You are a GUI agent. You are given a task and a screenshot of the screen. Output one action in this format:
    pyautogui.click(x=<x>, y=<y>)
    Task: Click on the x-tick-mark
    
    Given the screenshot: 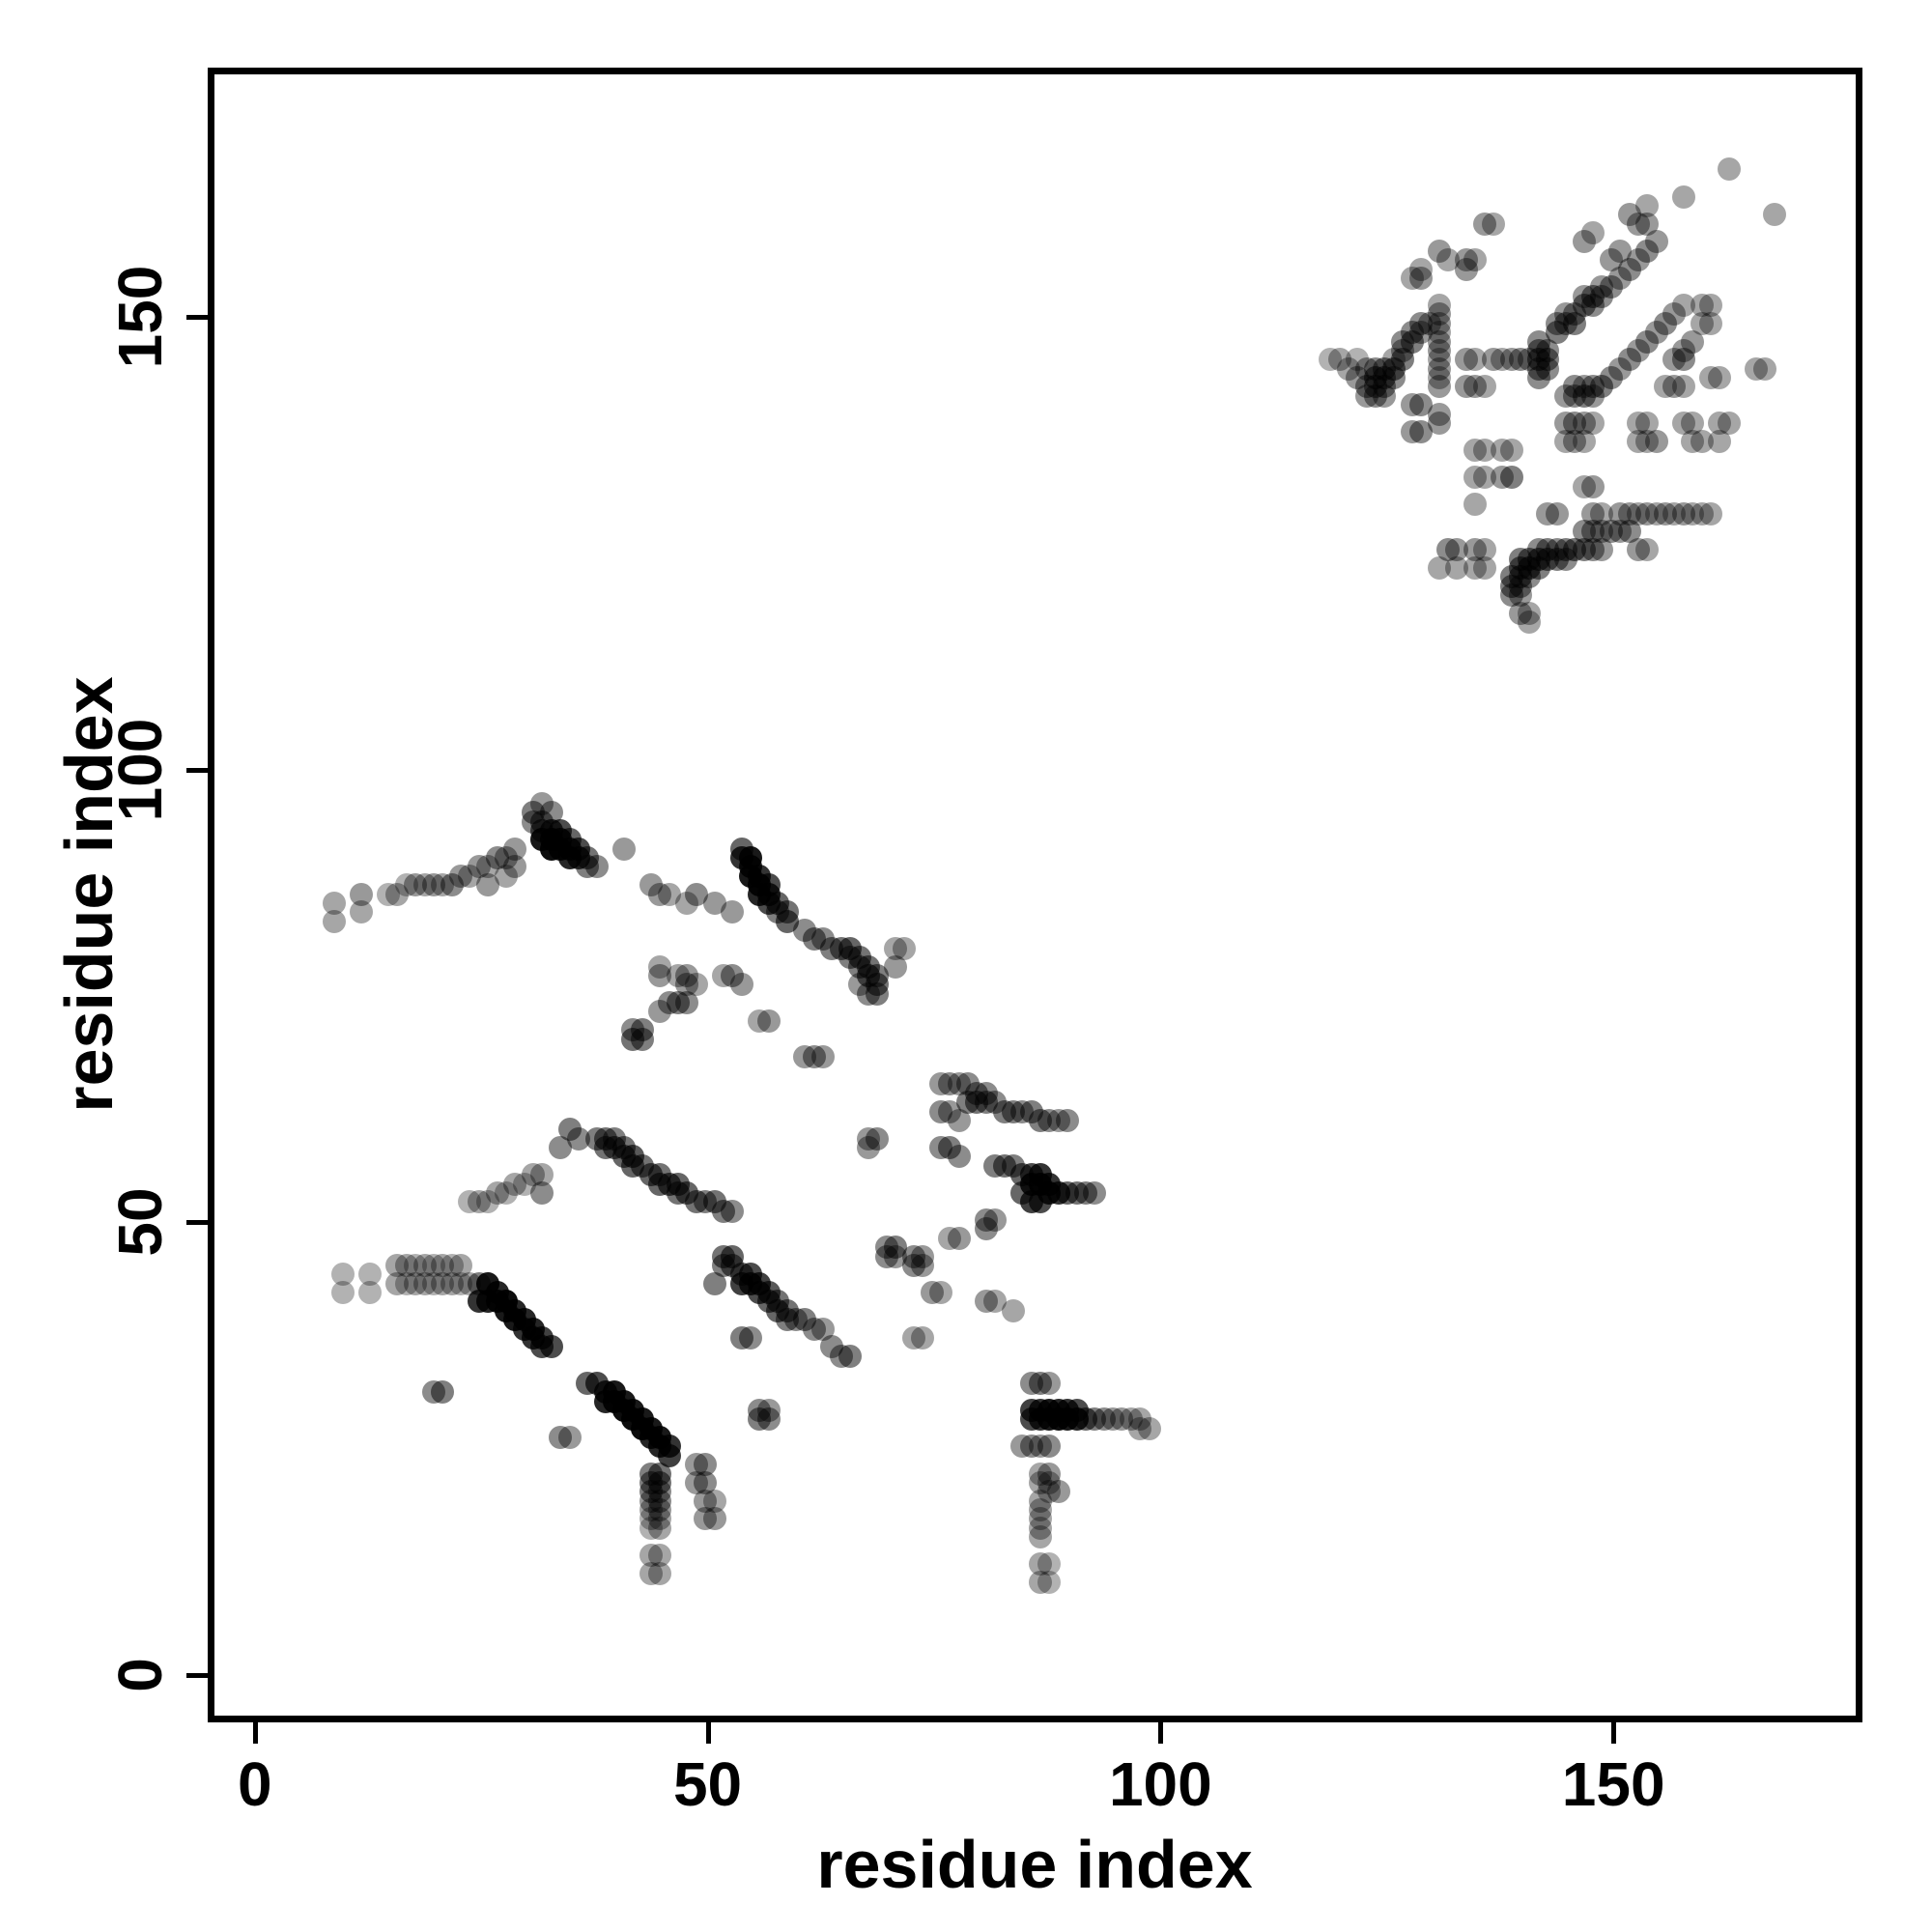 What is the action you would take?
    pyautogui.click(x=708, y=1733)
    